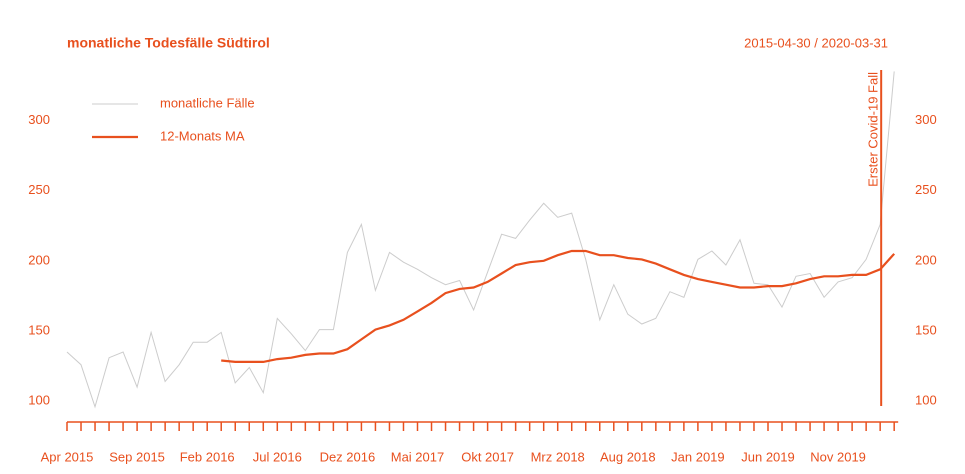 The height and width of the screenshot is (474, 965). Describe the element at coordinates (698, 456) in the screenshot. I see `x-tick-label: Jan 2019` at that location.